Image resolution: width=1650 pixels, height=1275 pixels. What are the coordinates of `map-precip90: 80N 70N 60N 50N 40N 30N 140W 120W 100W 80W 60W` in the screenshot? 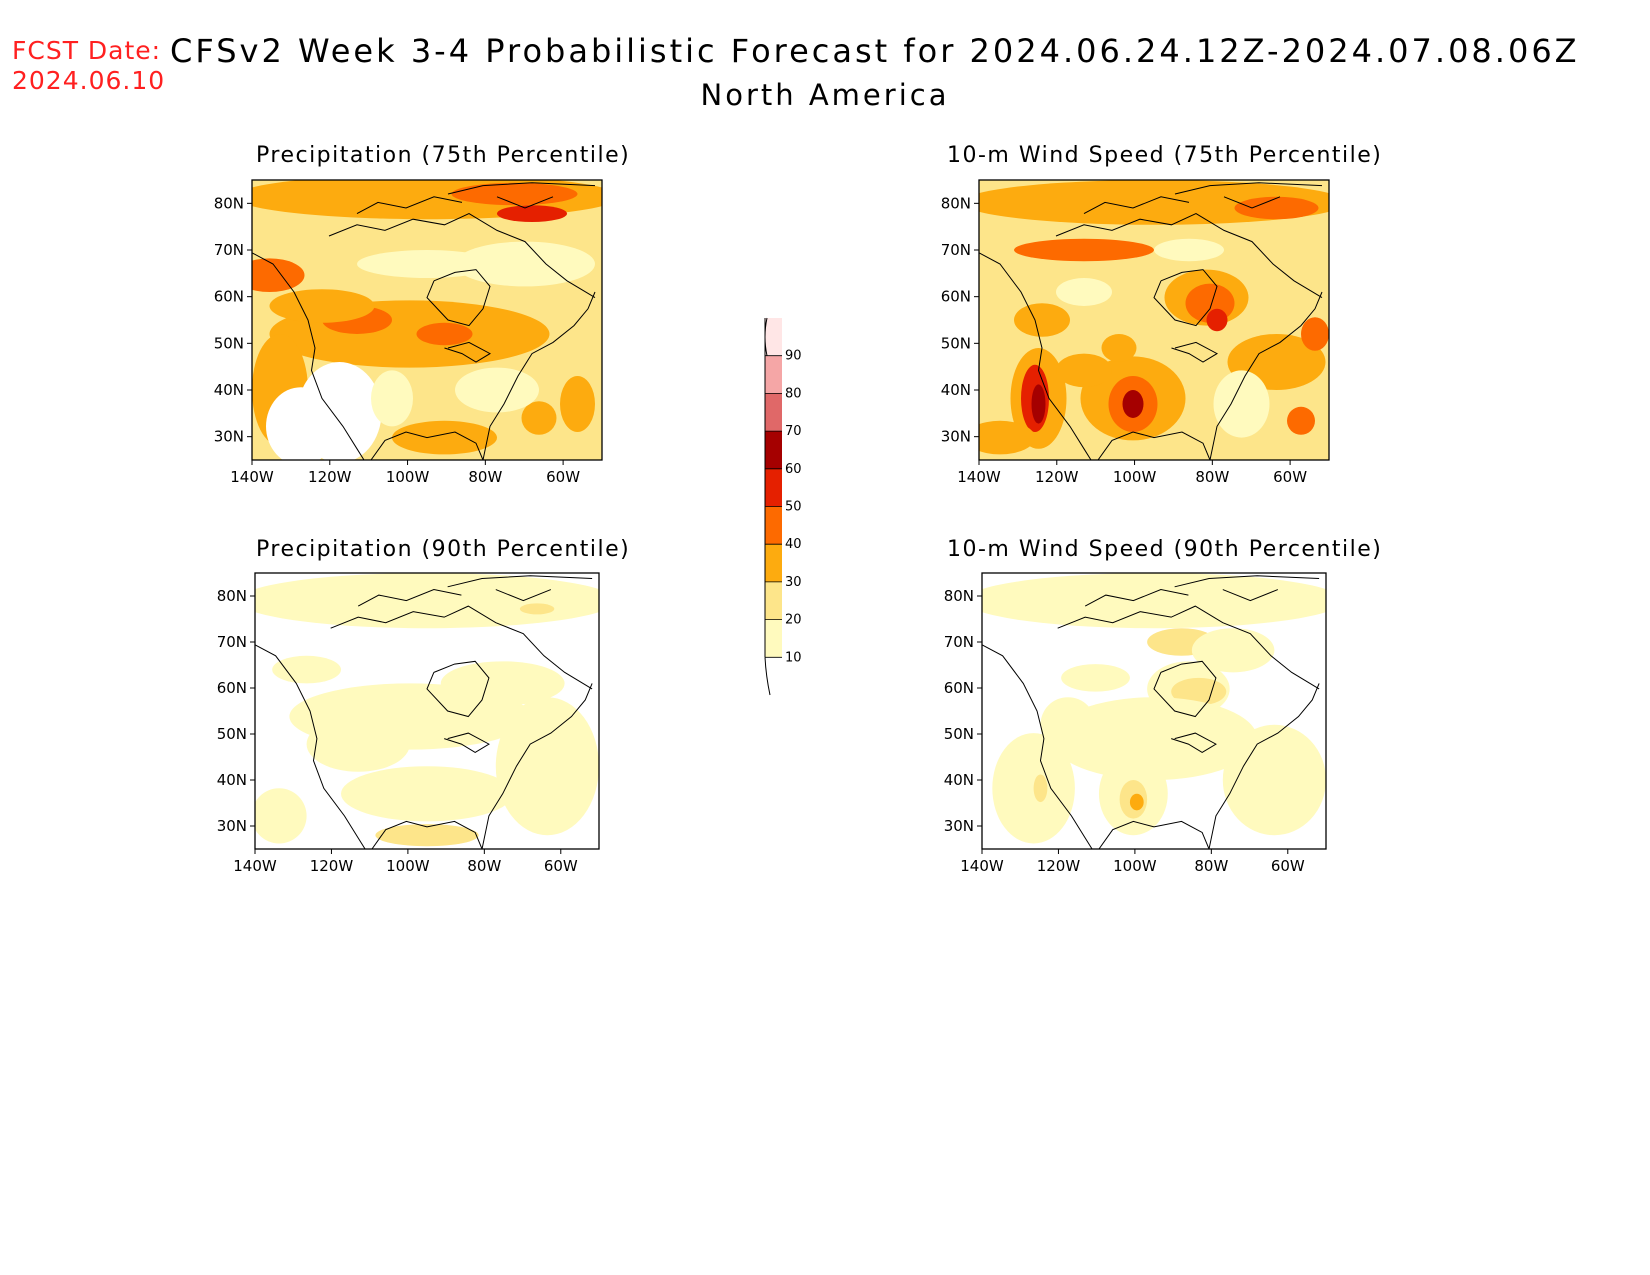 It's located at (408, 723).